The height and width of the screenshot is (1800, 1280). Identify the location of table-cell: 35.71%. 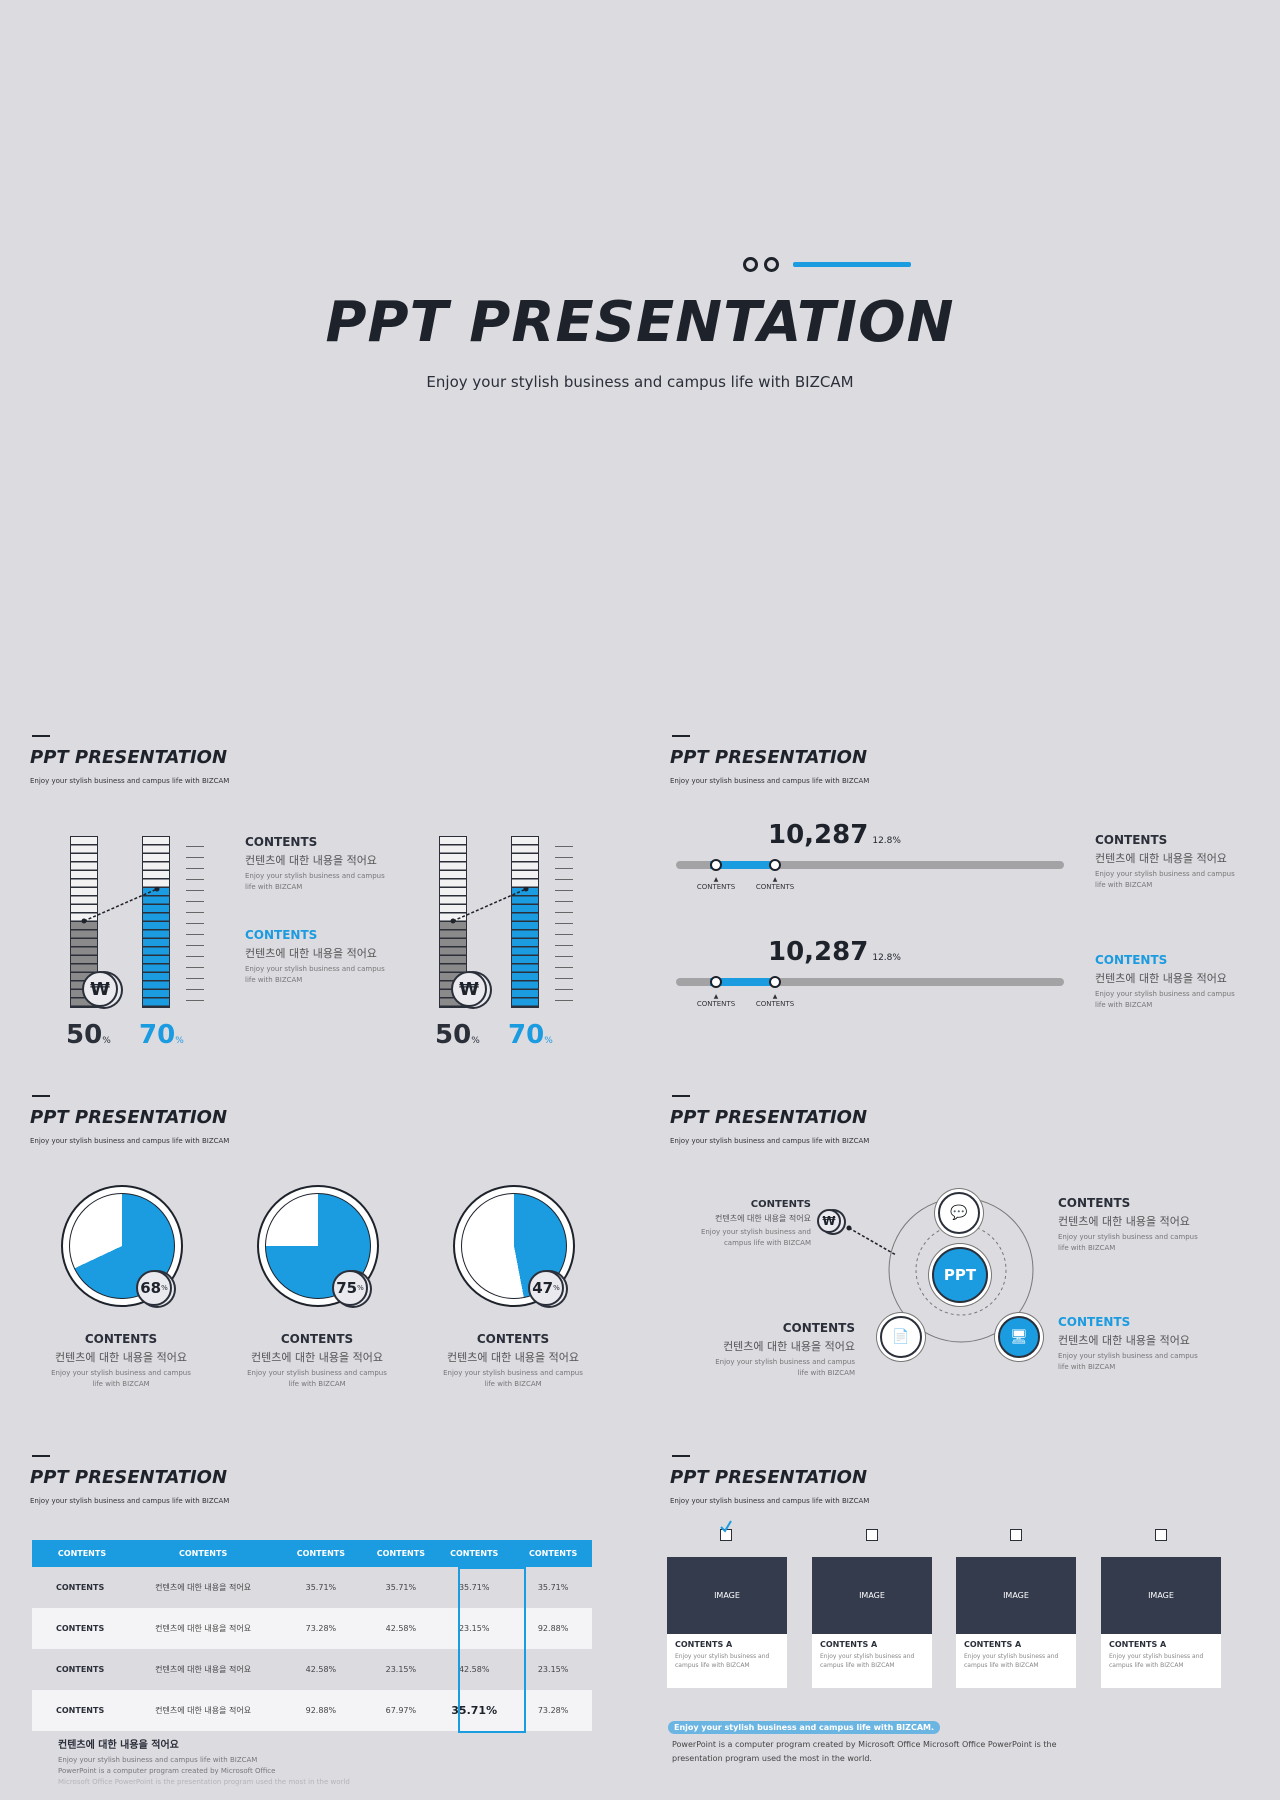
(474, 1587).